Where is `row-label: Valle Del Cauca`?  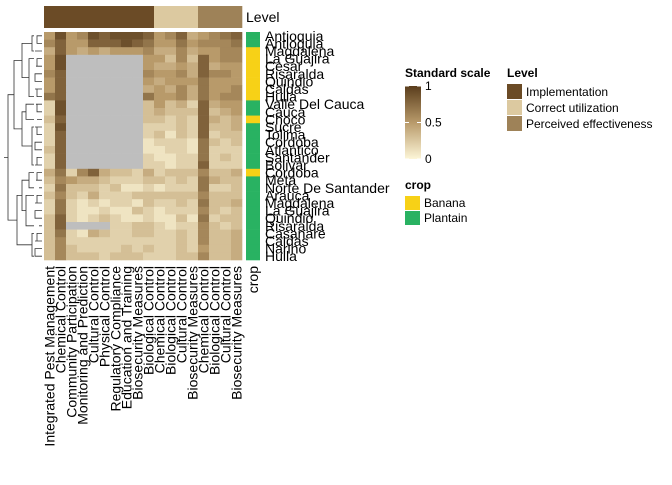
row-label: Valle Del Cauca is located at coordinates (315, 104).